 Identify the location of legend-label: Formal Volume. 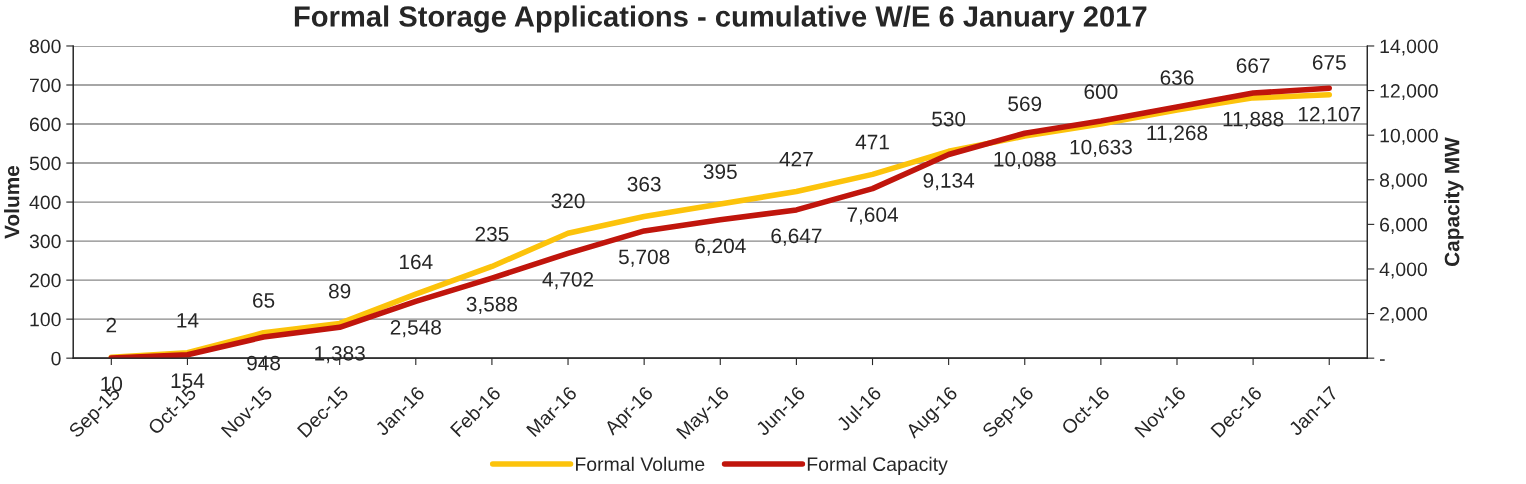
(640, 464).